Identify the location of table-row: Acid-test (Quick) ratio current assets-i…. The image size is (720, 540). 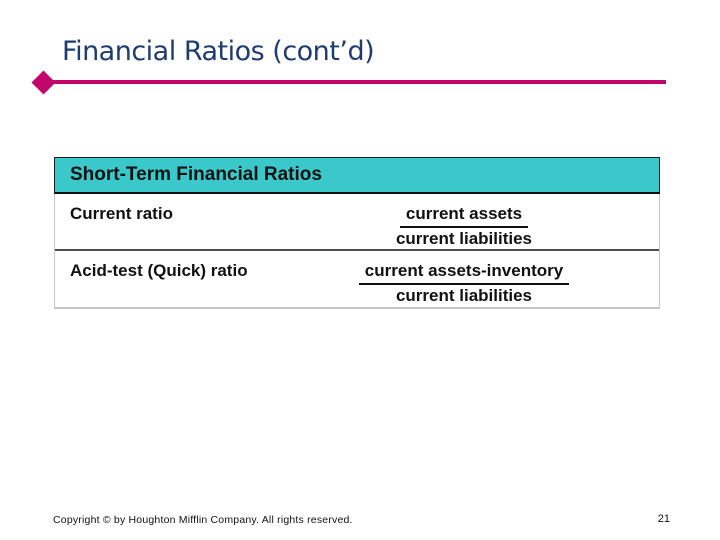
(357, 278).